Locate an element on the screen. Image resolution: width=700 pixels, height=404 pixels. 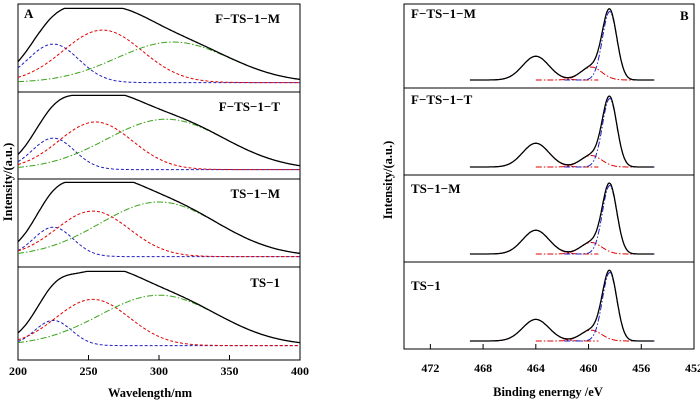
panel-a-label: A is located at coordinates (29, 13).